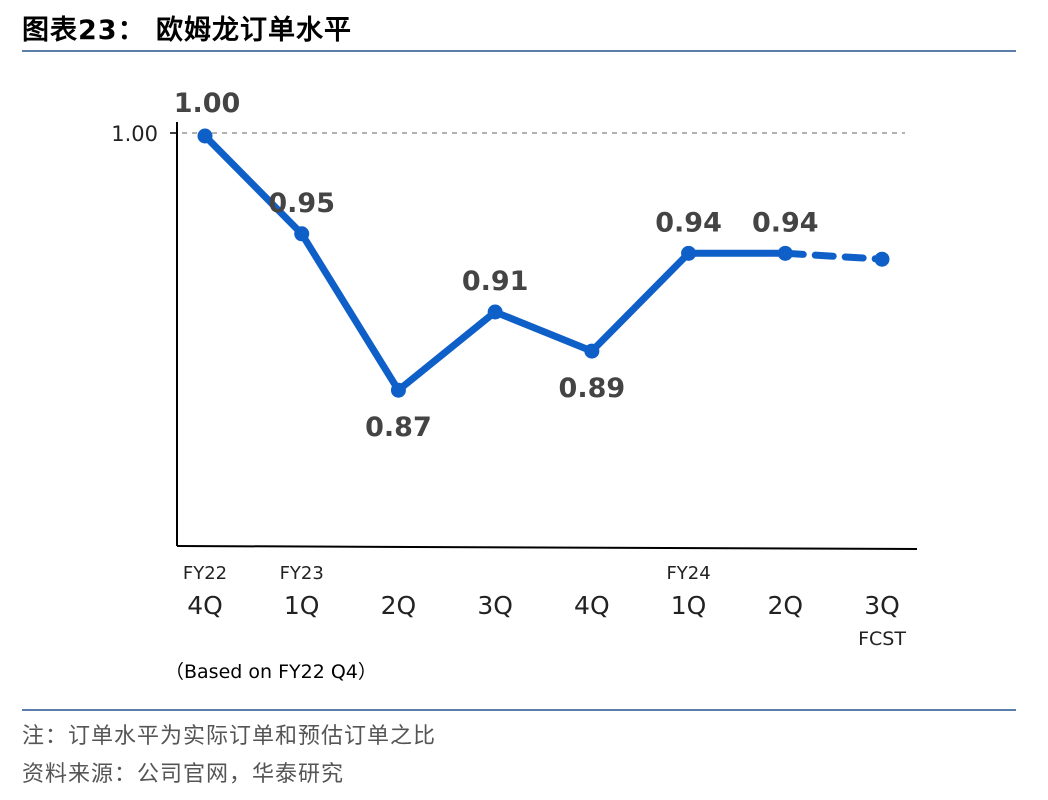  What do you see at coordinates (271, 672) in the screenshot?
I see `axis-note: （Based on FY22 Q4）` at bounding box center [271, 672].